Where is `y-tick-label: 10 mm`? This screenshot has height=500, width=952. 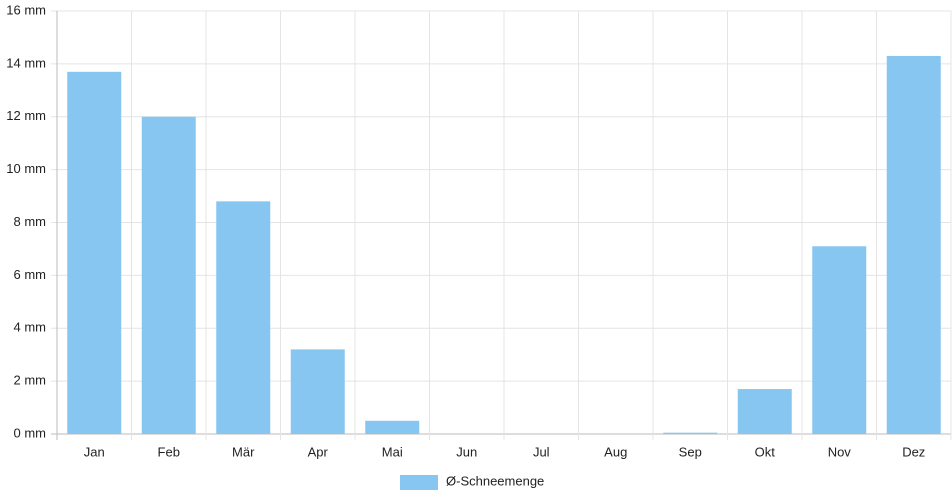 y-tick-label: 10 mm is located at coordinates (26, 168).